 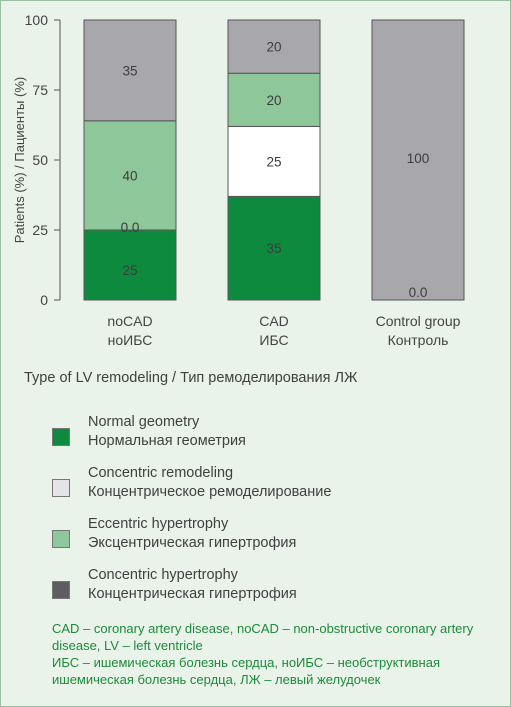 I want to click on x-tick-label: ноИБС, so click(x=130, y=340).